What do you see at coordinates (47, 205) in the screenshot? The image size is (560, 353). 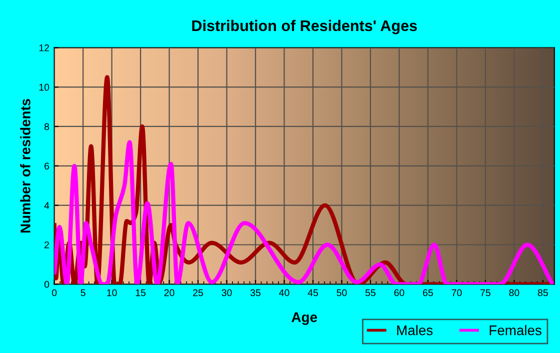 I see `y-tick-label: 4` at bounding box center [47, 205].